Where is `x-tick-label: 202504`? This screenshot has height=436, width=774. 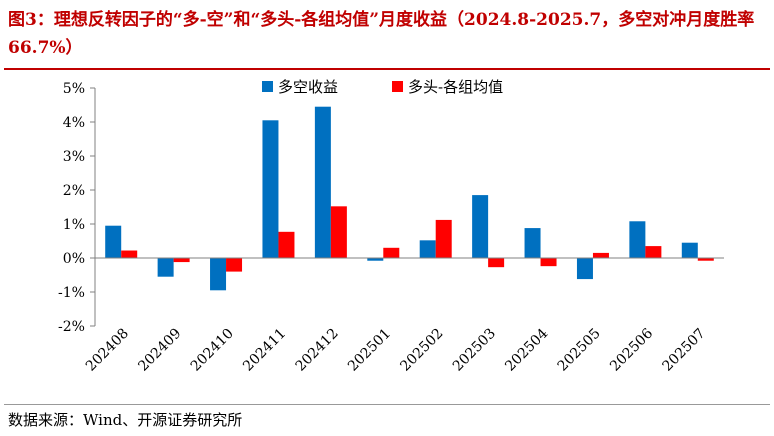 x-tick-label: 202504 is located at coordinates (526, 349).